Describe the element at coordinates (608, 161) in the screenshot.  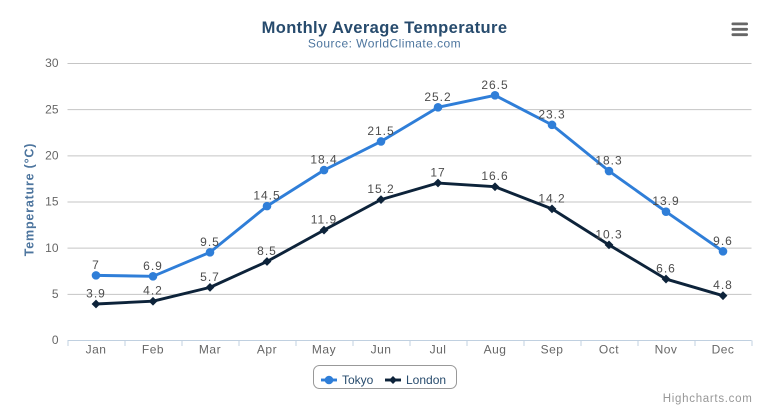
I see `svg-text: 18.3` at that location.